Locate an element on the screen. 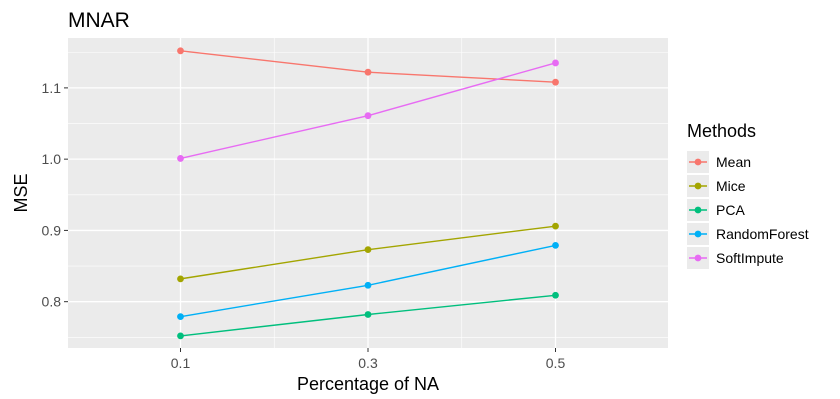 Image resolution: width=840 pixels, height=399 pixels. y-tick-label: 1.1 is located at coordinates (52, 88).